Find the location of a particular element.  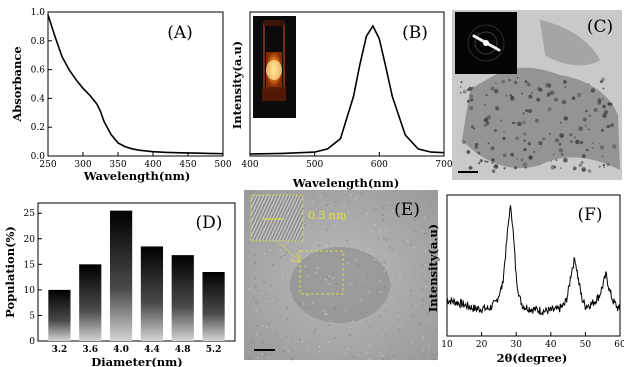

series-line is located at coordinates (135, 84).